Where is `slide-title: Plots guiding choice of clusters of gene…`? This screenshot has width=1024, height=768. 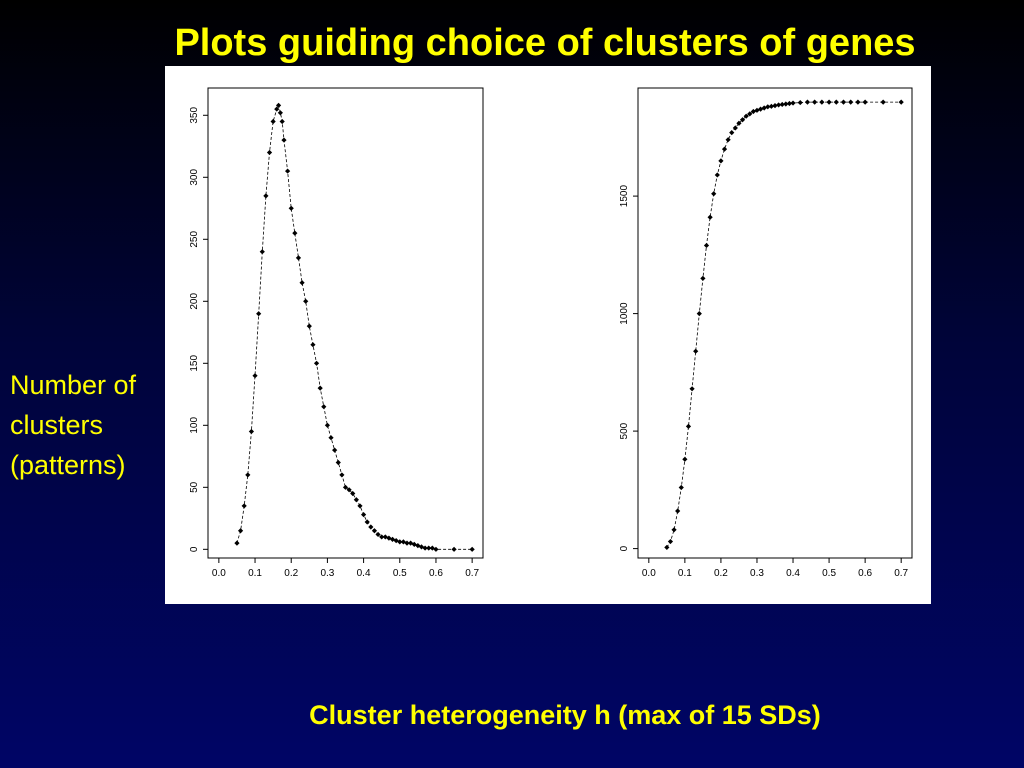
slide-title: Plots guiding choice of clusters of gene… is located at coordinates (545, 43).